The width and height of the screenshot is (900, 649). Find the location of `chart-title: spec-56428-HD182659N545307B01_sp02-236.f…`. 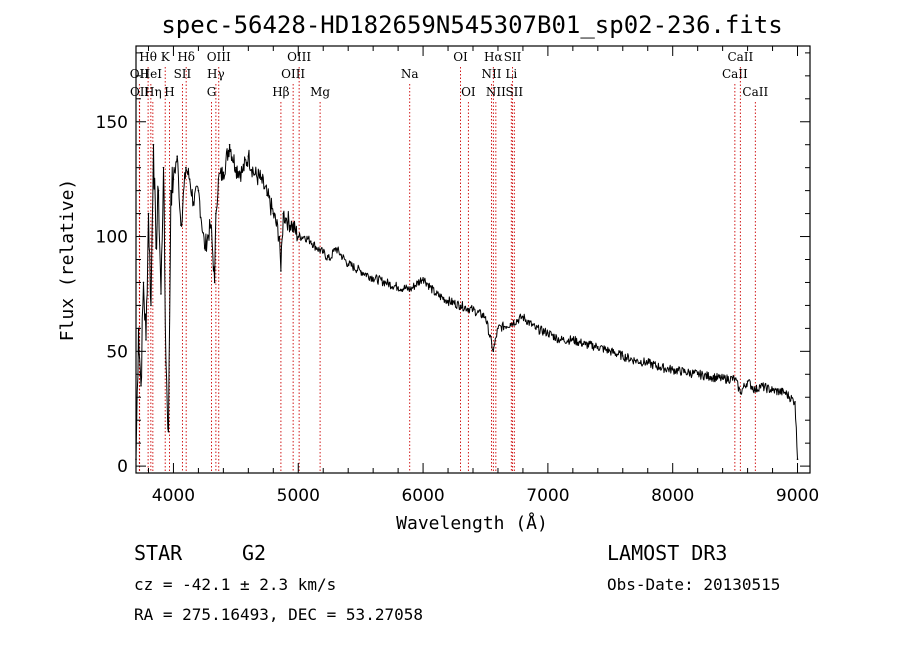

chart-title: spec-56428-HD182659N545307B01_sp02-236.f… is located at coordinates (471, 25).